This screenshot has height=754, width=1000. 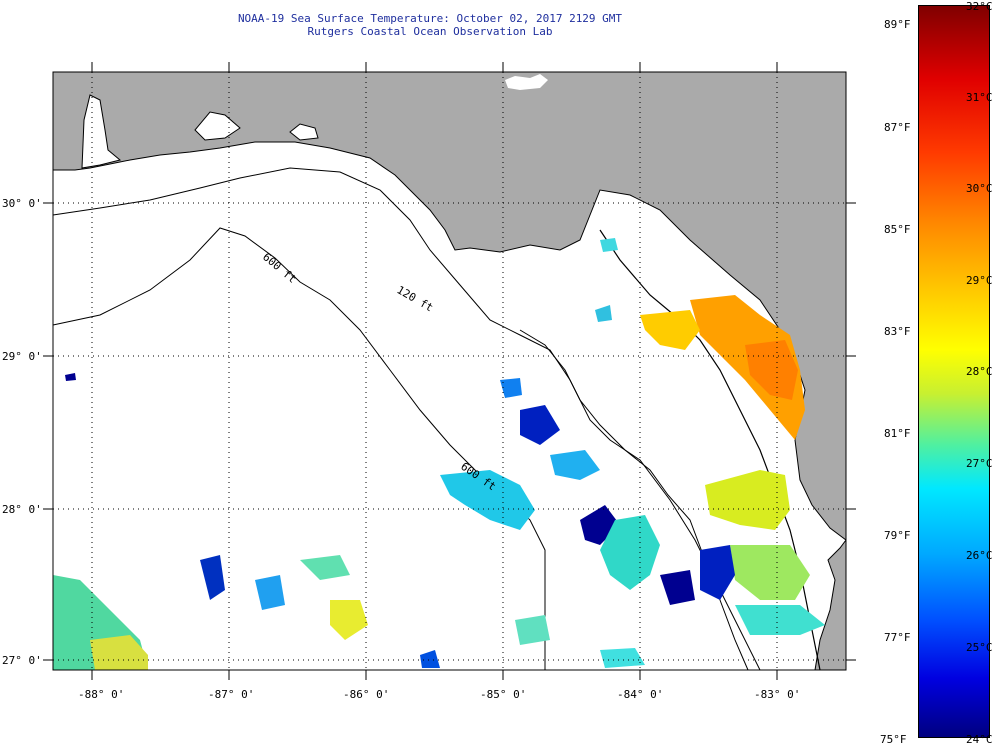 I want to click on colorbar-f-label: 89°F, so click(x=897, y=24).